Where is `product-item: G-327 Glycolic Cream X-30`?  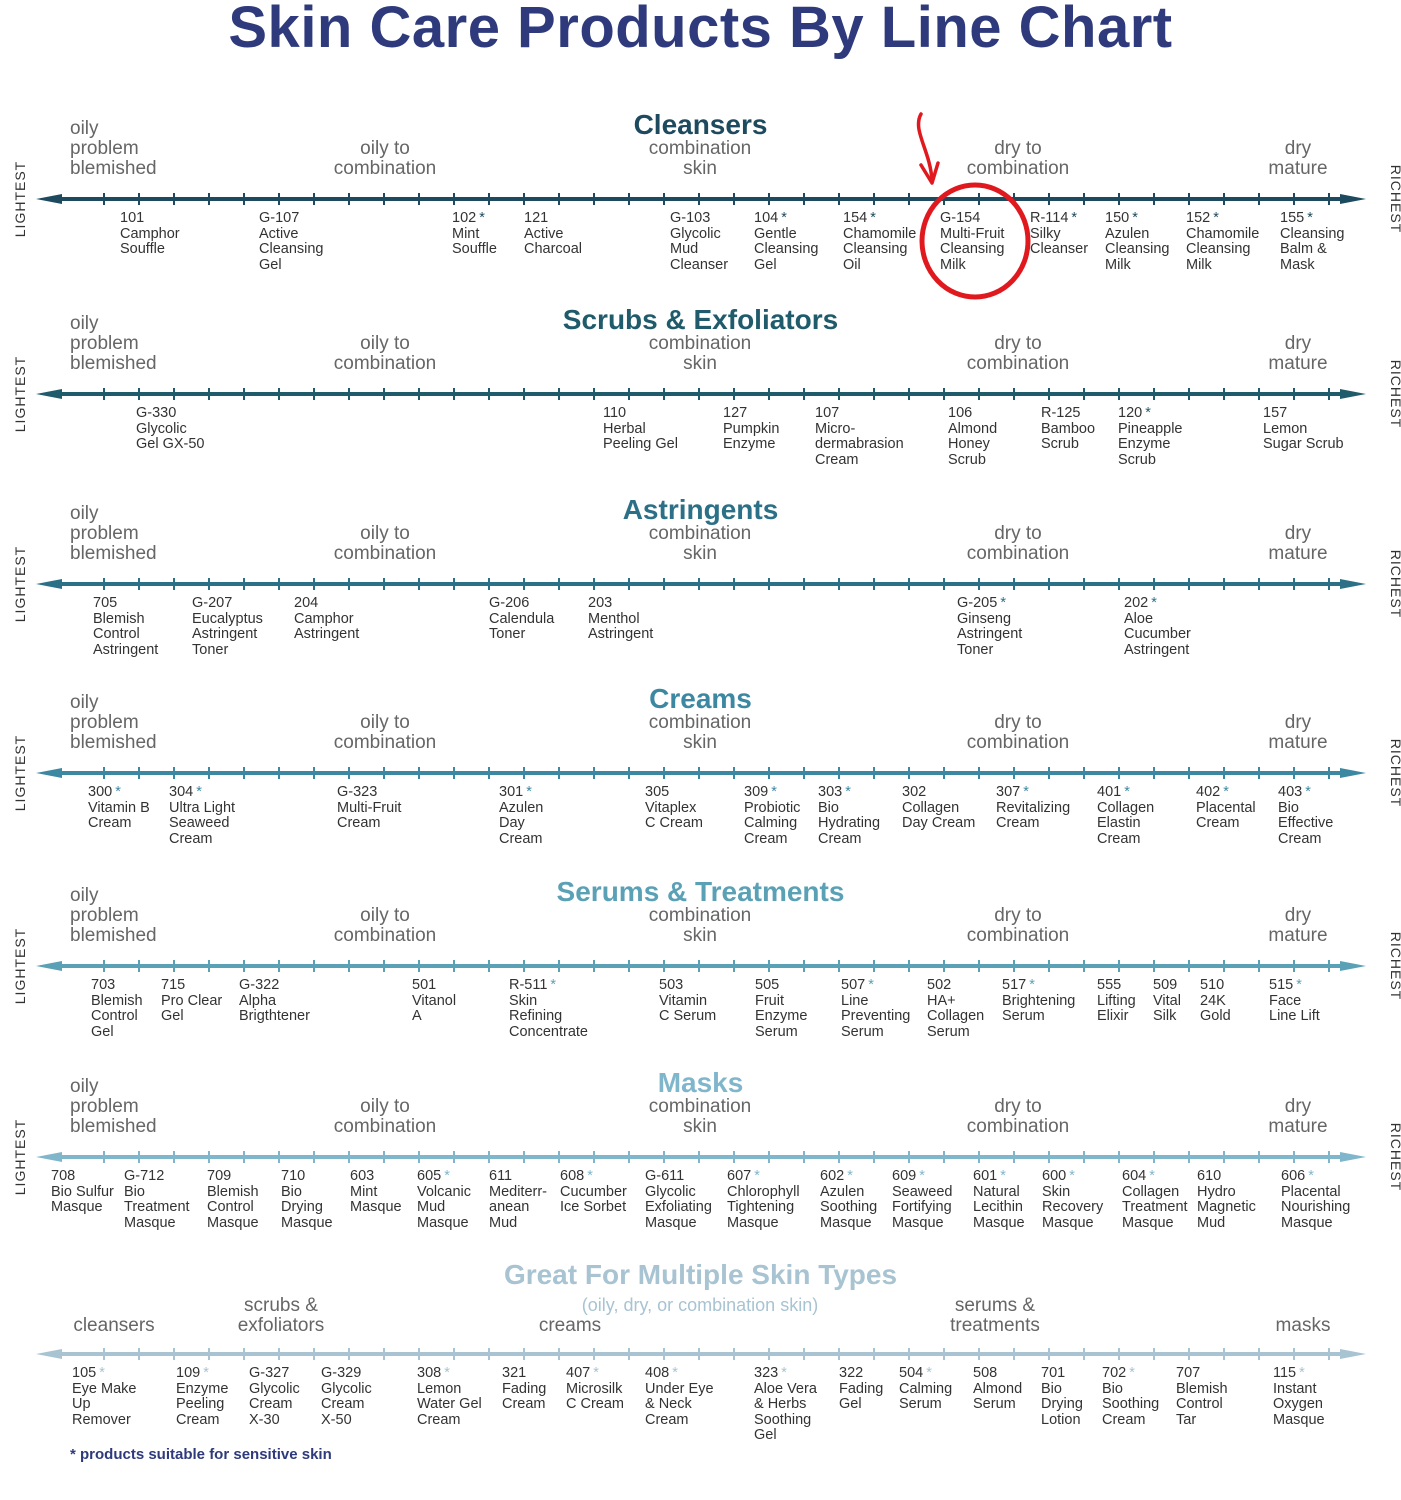 product-item: G-327 Glycolic Cream X-30 is located at coordinates (274, 1396).